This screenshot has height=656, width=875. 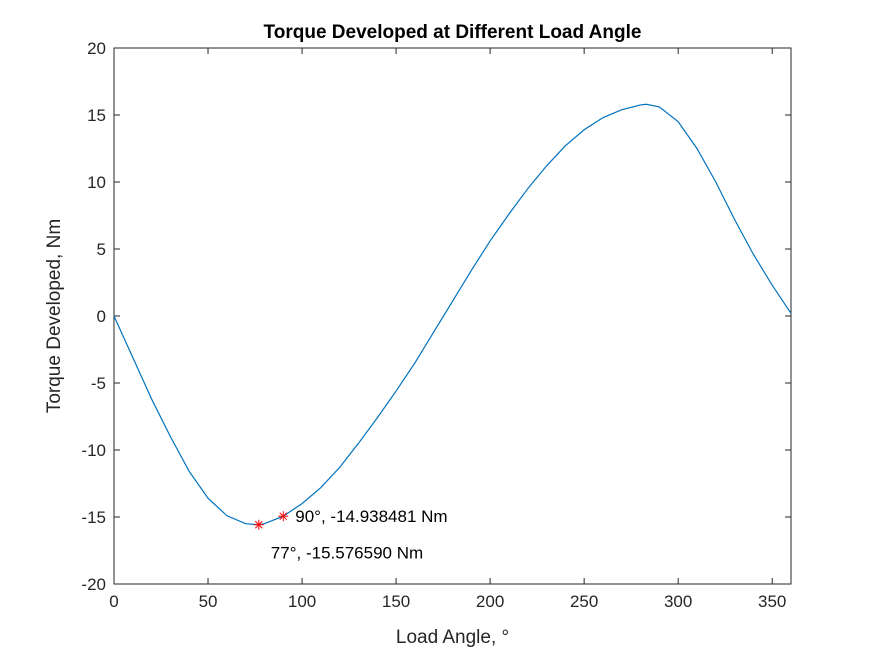 What do you see at coordinates (208, 601) in the screenshot?
I see `x-tick-label: 50` at bounding box center [208, 601].